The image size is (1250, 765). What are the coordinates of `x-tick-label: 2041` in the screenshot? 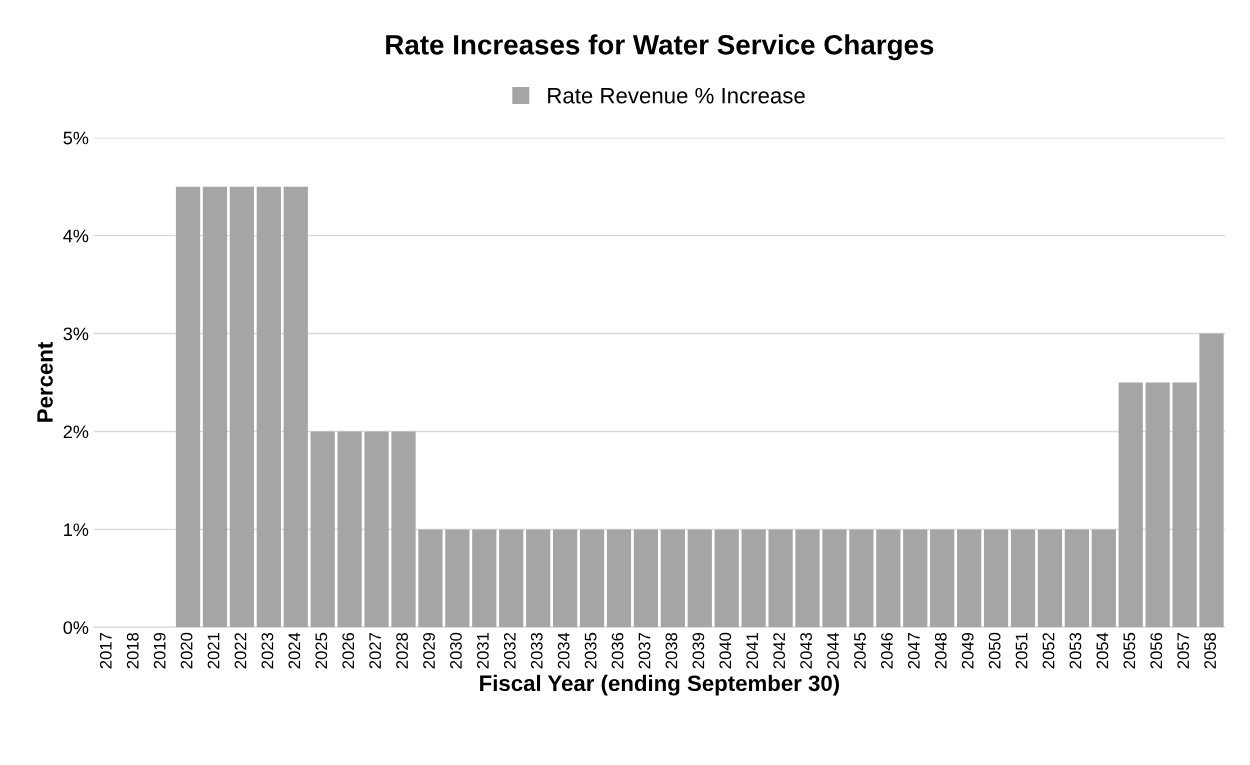 It's located at (752, 650).